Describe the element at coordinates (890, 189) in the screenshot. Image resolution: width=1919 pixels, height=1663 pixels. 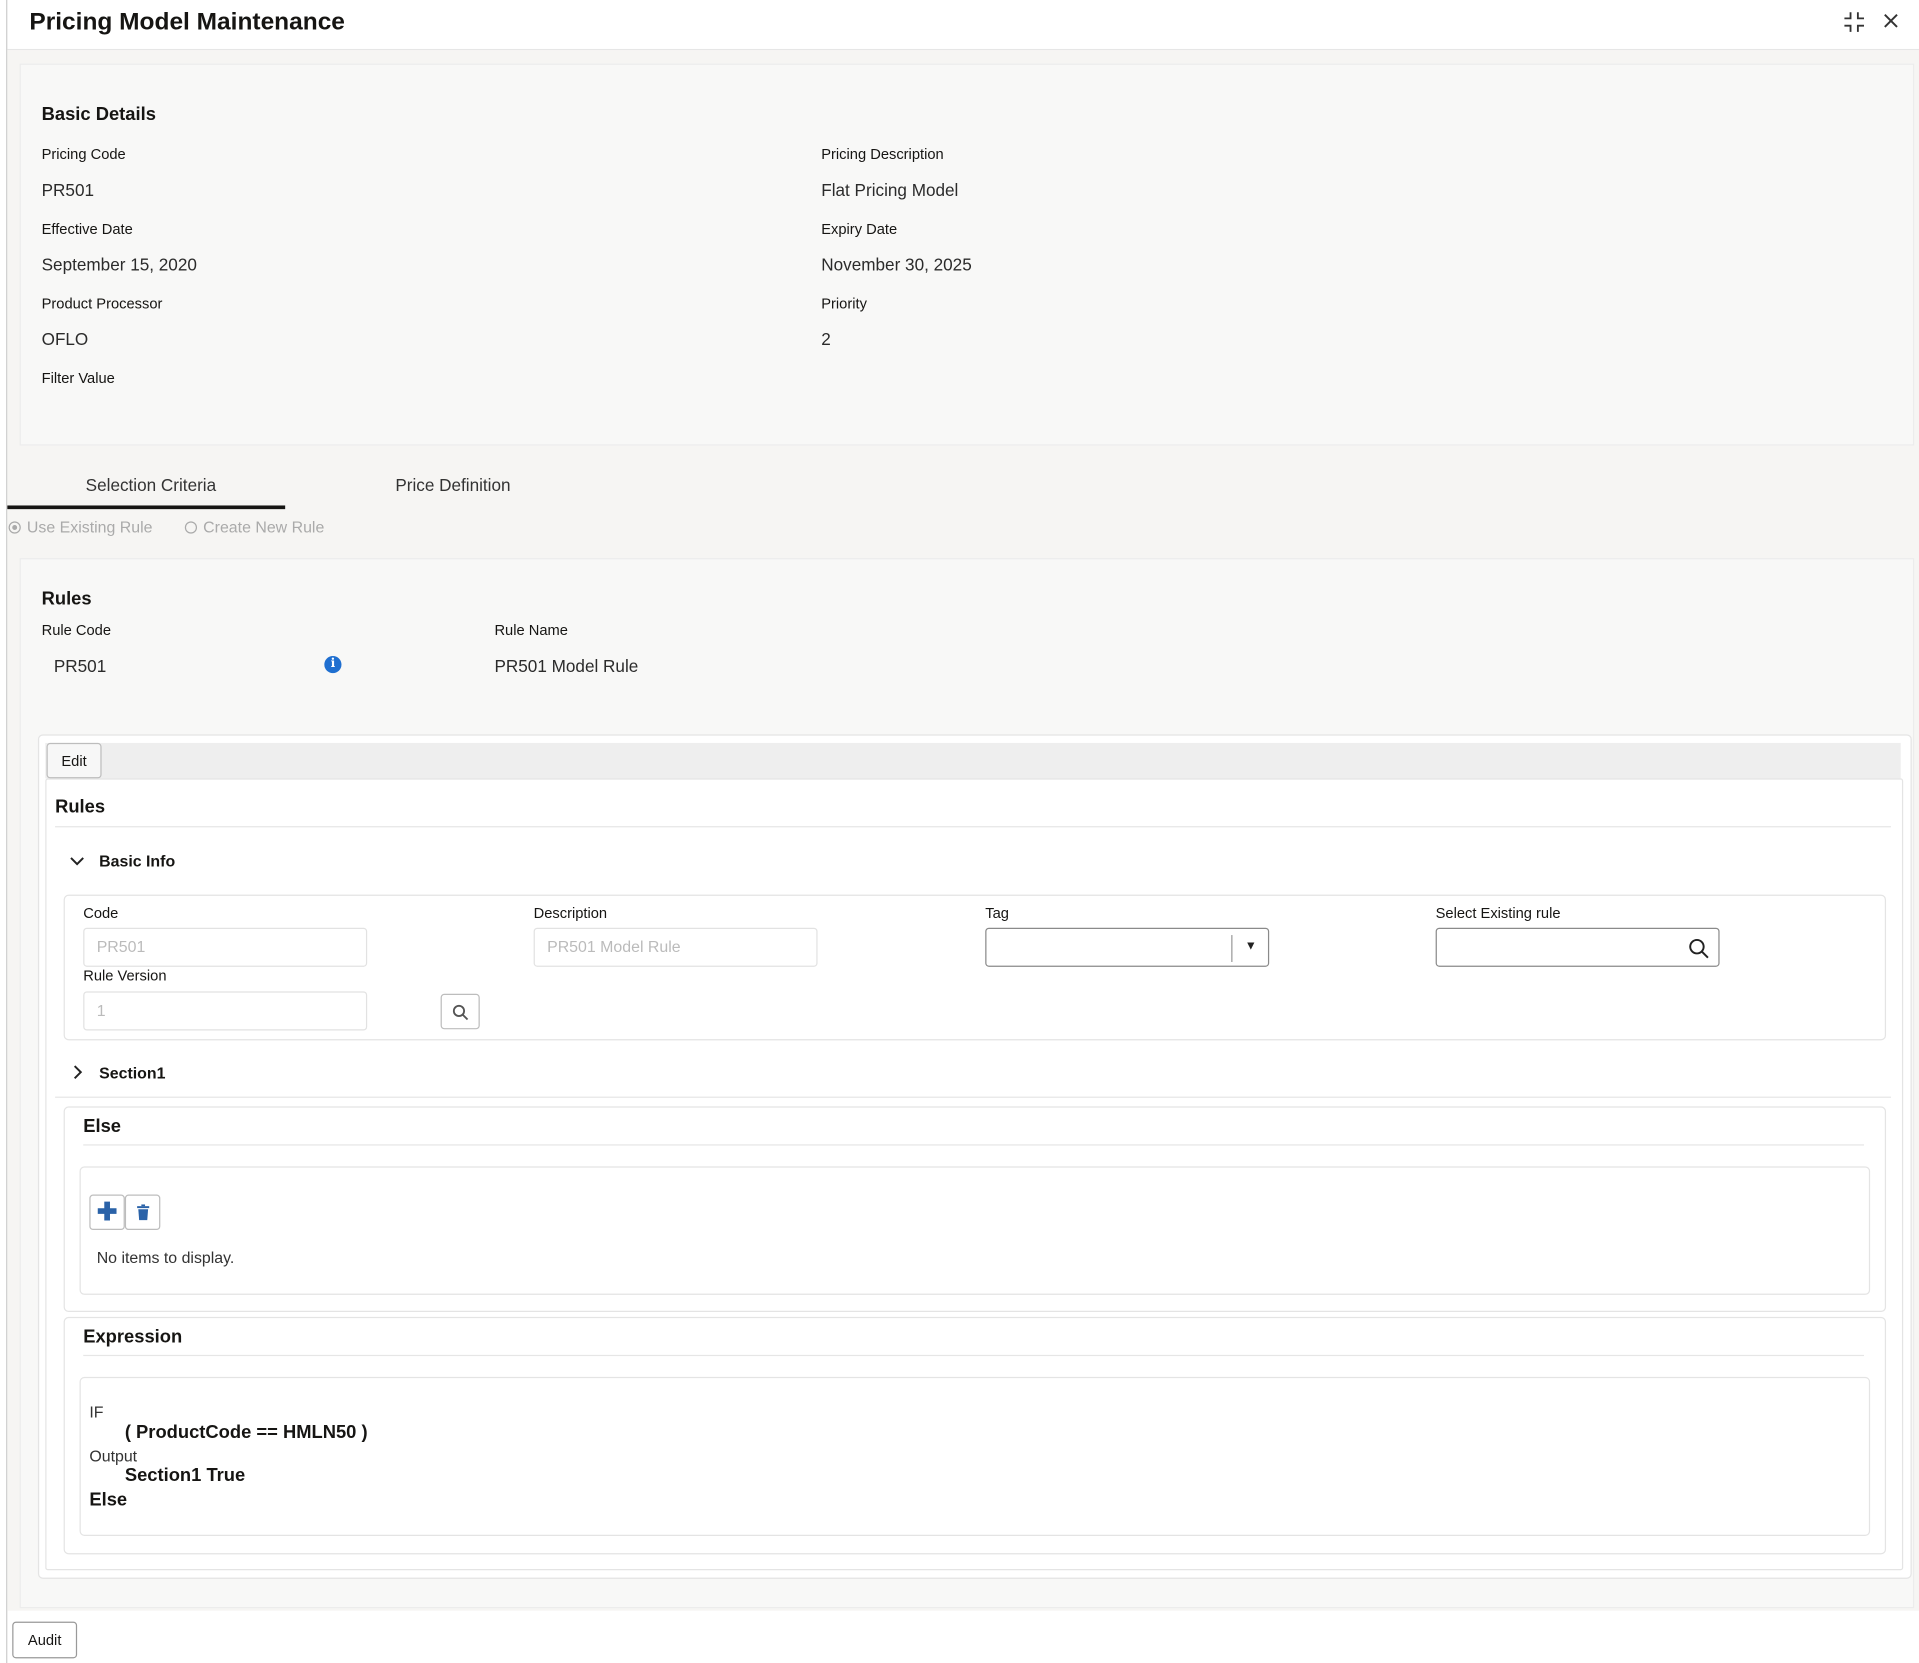
I see `pricing-description-value: Flat Pricing Model` at that location.